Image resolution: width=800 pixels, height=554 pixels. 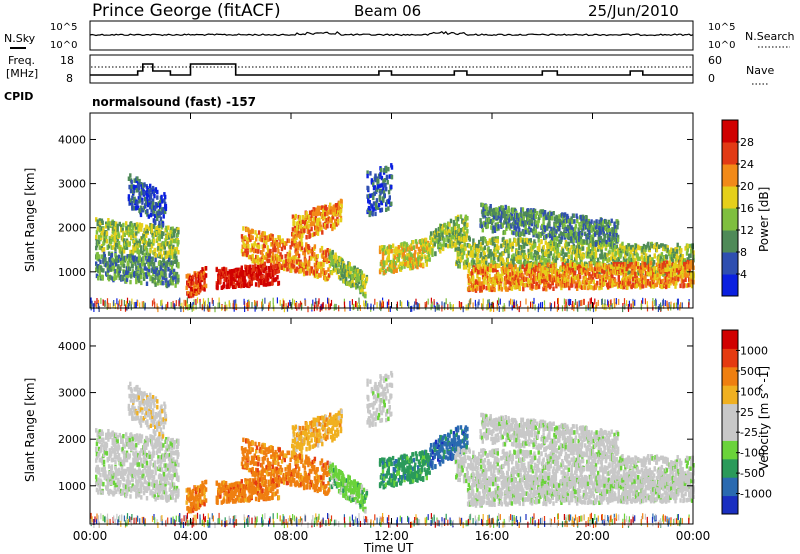 I want to click on freq-tick-bottom: 8, so click(x=69, y=78).